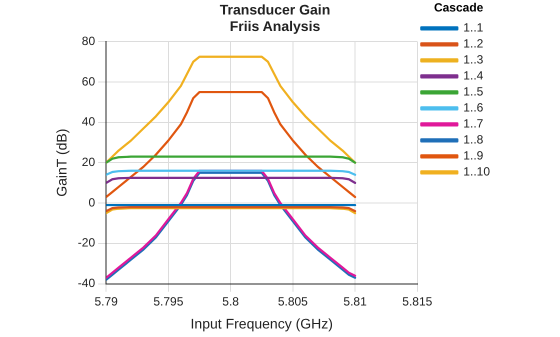 The width and height of the screenshot is (560, 337). I want to click on y-tick-label: 40, so click(89, 121).